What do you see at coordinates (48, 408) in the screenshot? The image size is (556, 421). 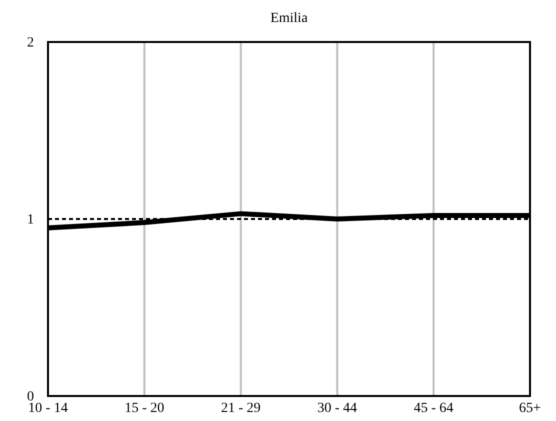 I see `x-tick-label: 10 - 14` at bounding box center [48, 408].